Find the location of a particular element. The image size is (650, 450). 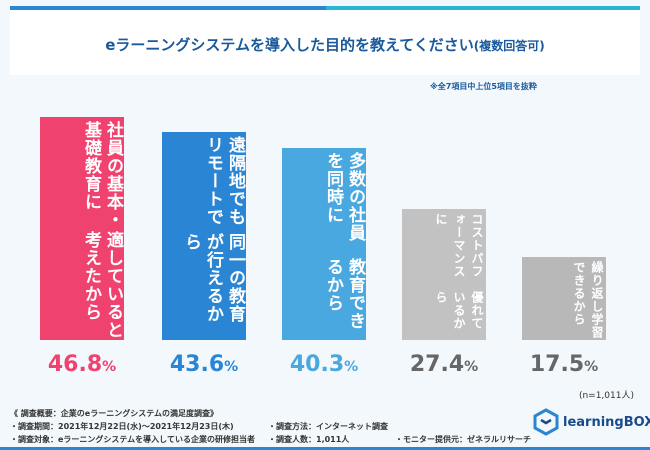

bar-label-line: 遠隔地でもリモートで is located at coordinates (224, 181).